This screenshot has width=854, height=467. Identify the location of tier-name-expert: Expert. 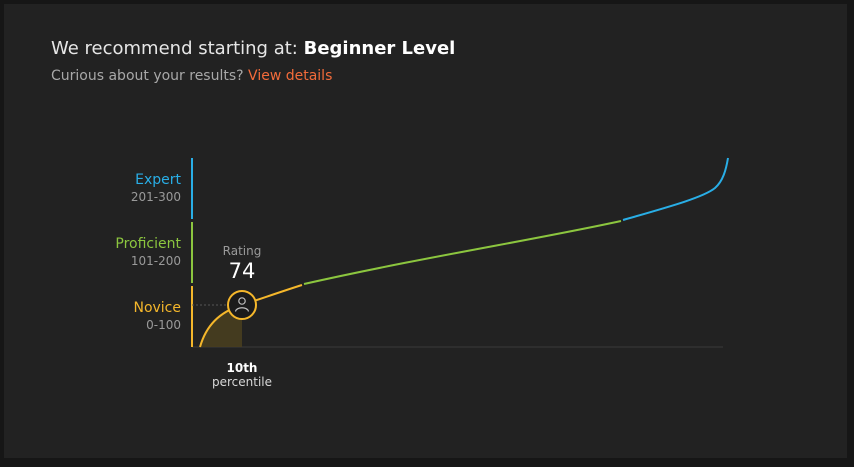
(158, 180).